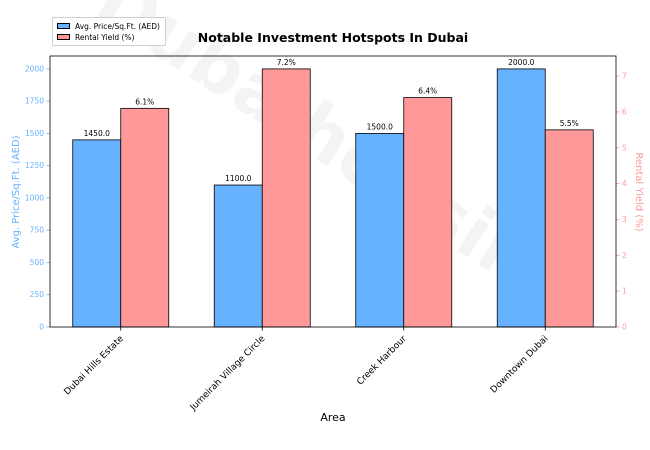  I want to click on y-right-tick-label: 2, so click(624, 255).